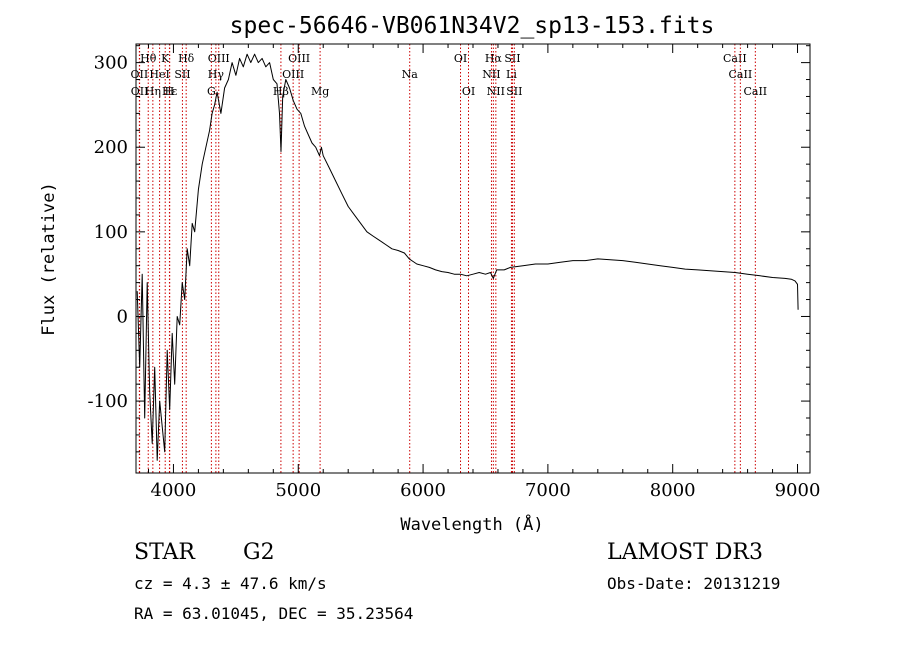 This screenshot has height=649, width=900. I want to click on y-tick-label: 200, so click(111, 147).